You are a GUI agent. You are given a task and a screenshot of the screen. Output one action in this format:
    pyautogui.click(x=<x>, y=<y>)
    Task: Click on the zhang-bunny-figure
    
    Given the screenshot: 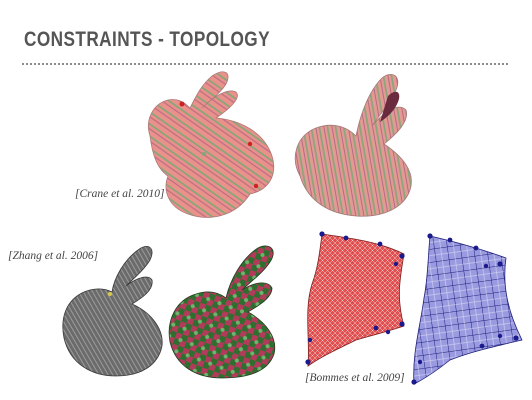 What is the action you would take?
    pyautogui.click(x=169, y=312)
    